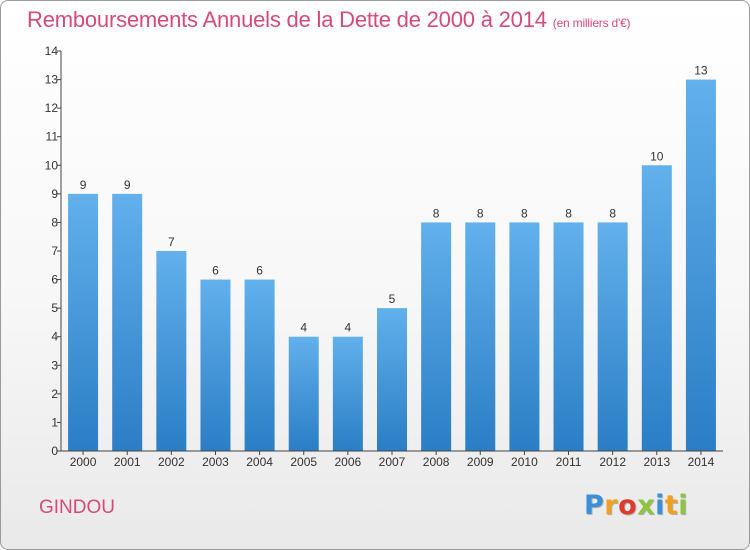 The image size is (750, 550). I want to click on data-label: 13, so click(701, 71).